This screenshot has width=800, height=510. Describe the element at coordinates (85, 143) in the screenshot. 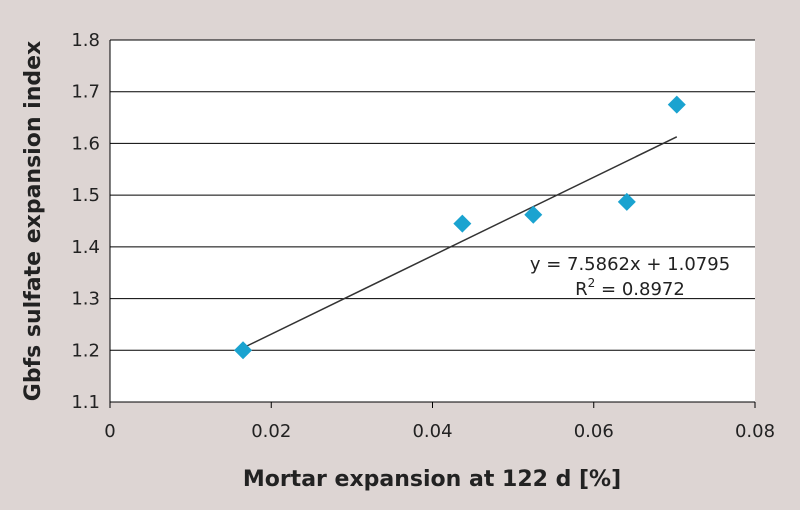

I see `y-tick-label-5: 1.6` at that location.